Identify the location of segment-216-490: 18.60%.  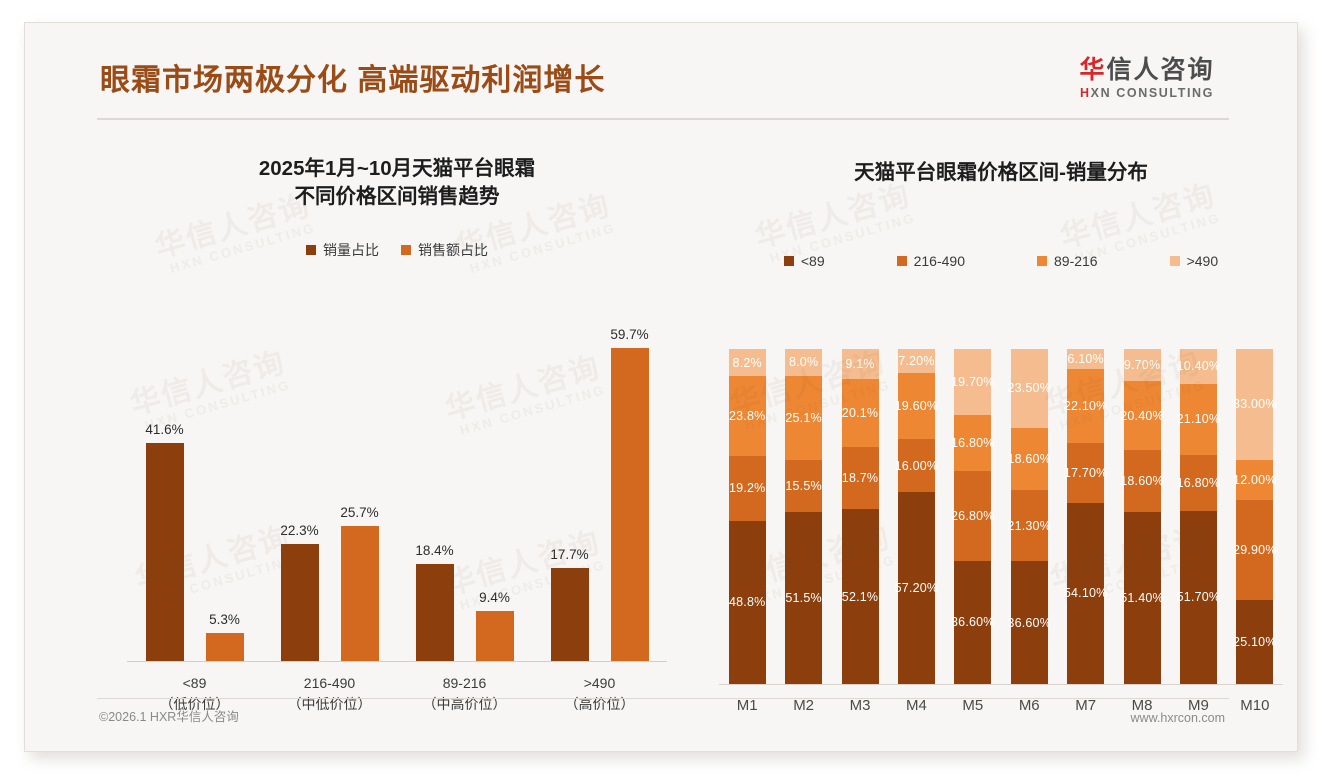
(1029, 459).